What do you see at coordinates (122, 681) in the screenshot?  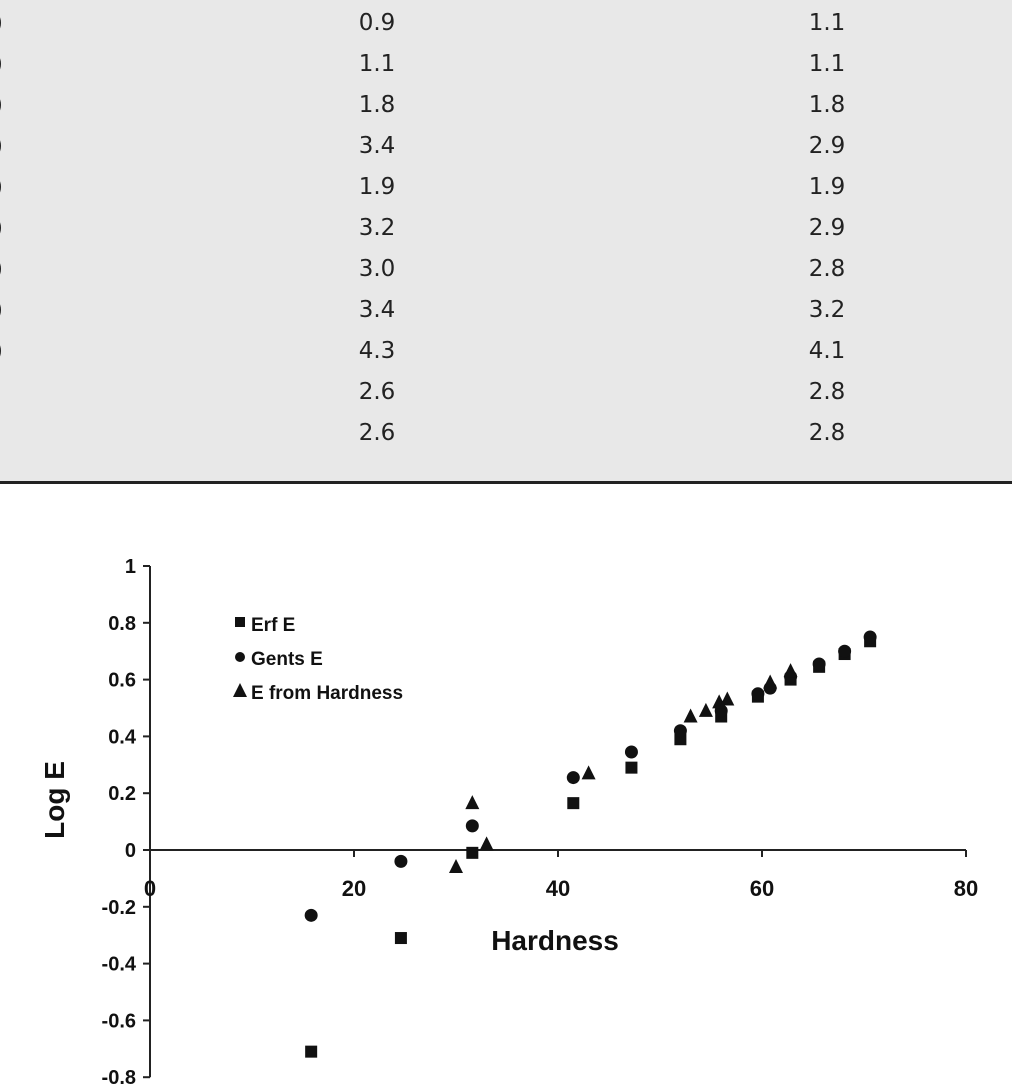 I see `y-tick-label: 0.6` at bounding box center [122, 681].